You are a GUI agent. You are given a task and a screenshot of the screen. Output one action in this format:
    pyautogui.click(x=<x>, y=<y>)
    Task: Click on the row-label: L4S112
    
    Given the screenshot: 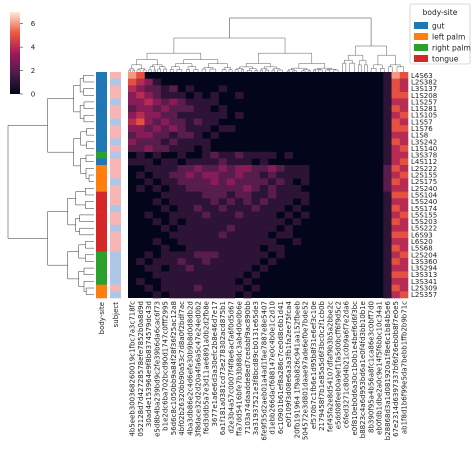 What is the action you would take?
    pyautogui.click(x=424, y=162)
    